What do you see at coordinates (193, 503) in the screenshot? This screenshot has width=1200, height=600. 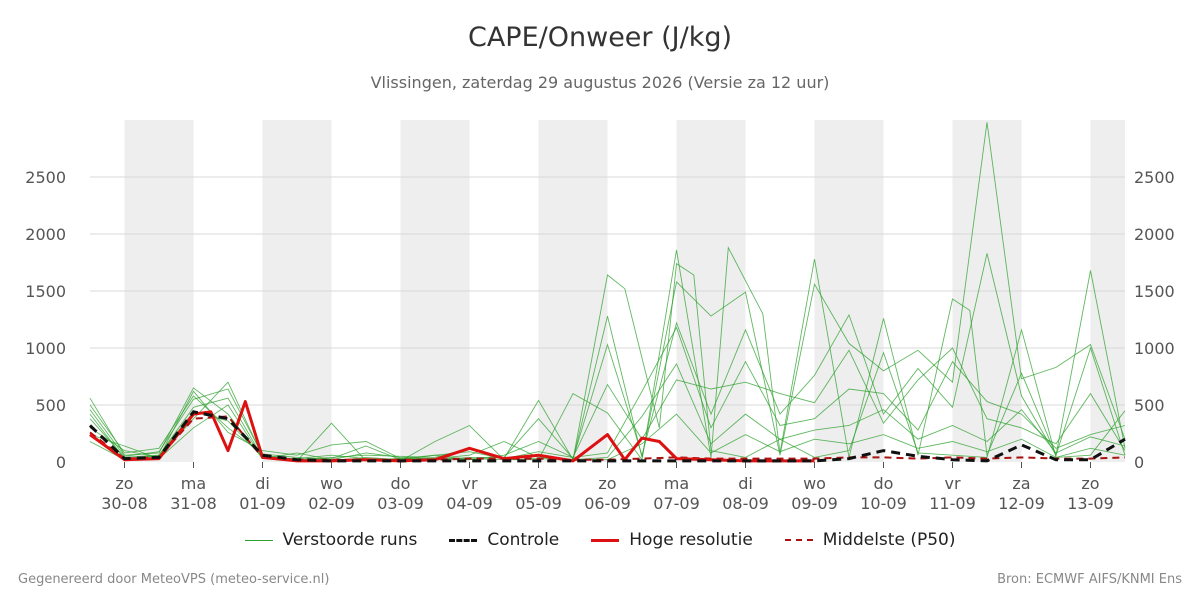 I see `x-tick-date: 31-08` at bounding box center [193, 503].